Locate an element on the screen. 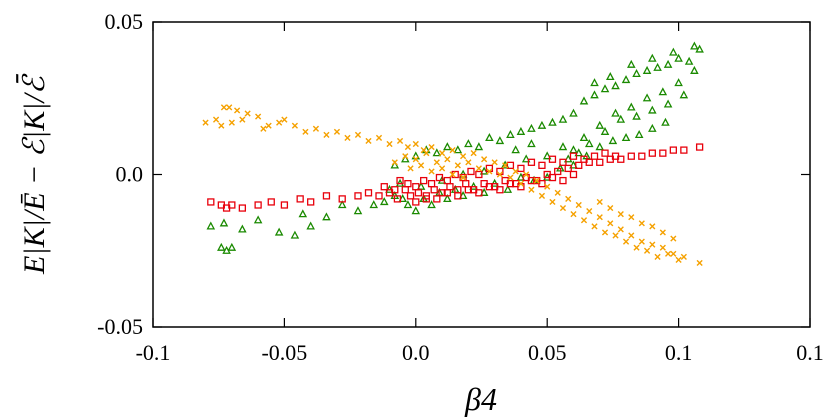 The height and width of the screenshot is (418, 830). x-tick-label: 0.0 is located at coordinates (416, 352).